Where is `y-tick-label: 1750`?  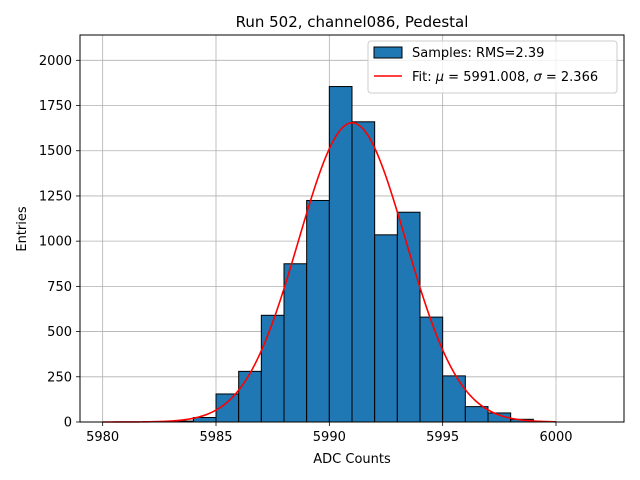
y-tick-label: 1750 is located at coordinates (55, 106).